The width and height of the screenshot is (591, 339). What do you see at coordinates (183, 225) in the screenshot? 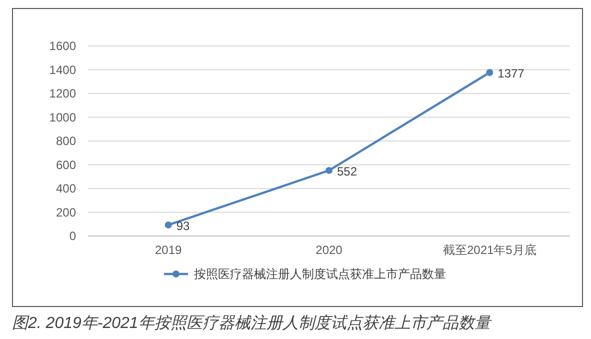
I see `data-label: 93` at bounding box center [183, 225].